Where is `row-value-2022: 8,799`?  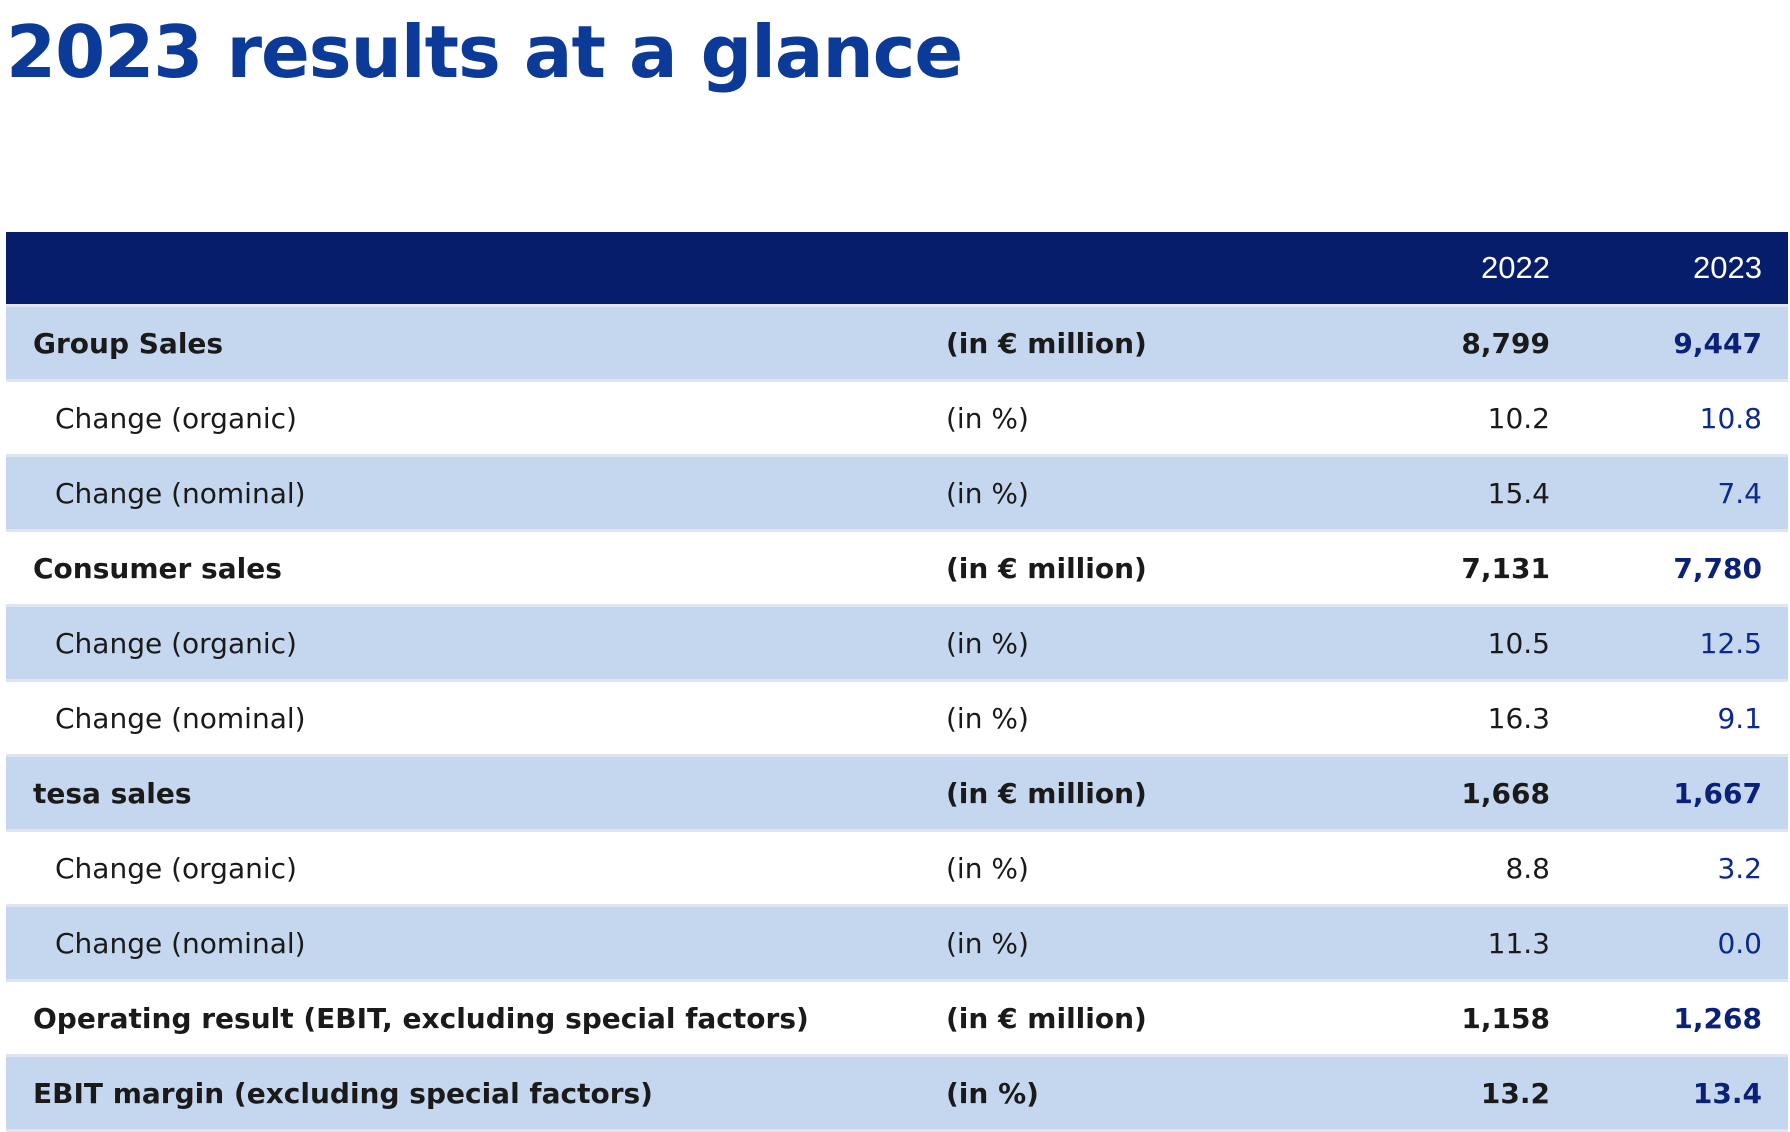 row-value-2022: 8,799 is located at coordinates (1489, 344).